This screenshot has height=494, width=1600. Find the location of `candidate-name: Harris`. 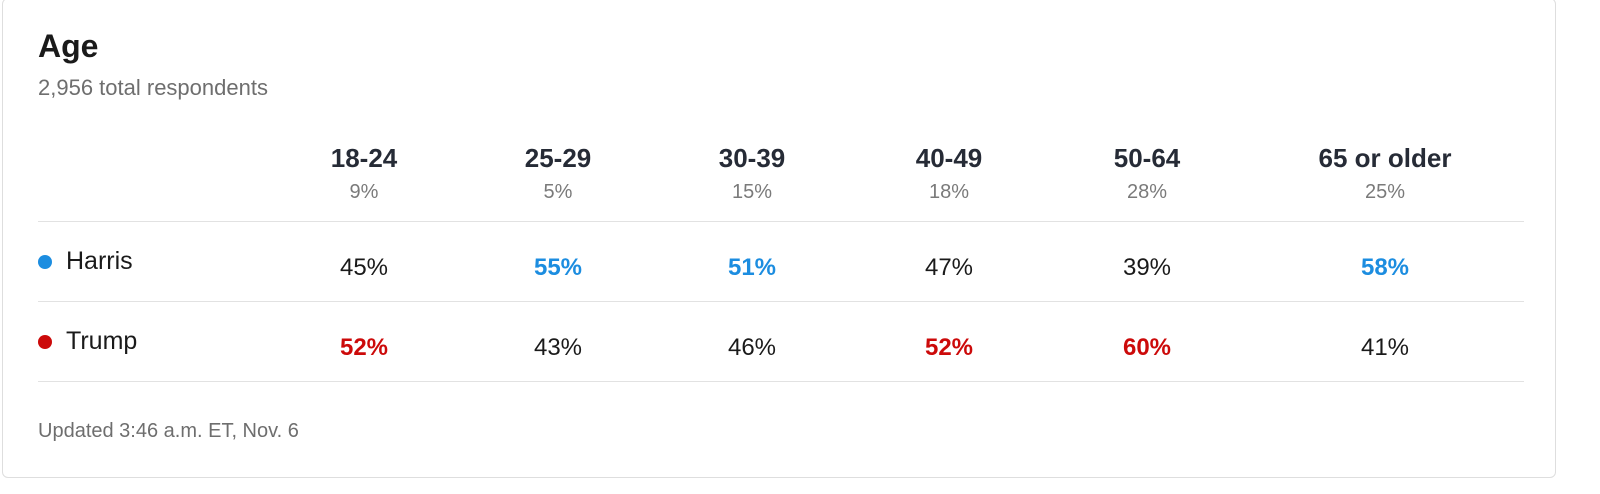

candidate-name: Harris is located at coordinates (99, 261).